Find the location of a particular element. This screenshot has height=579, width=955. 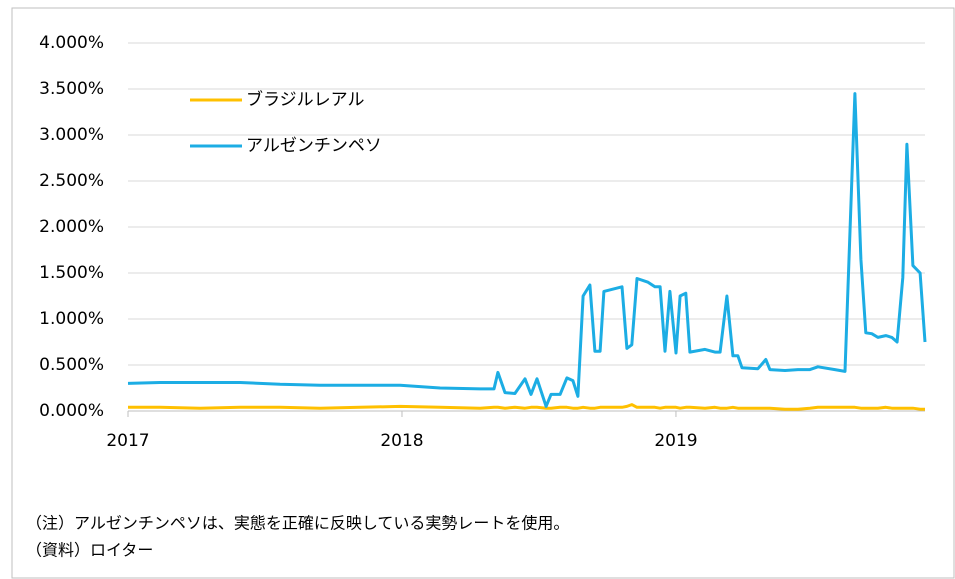

y-tick-label: 4.000% is located at coordinates (71, 43).